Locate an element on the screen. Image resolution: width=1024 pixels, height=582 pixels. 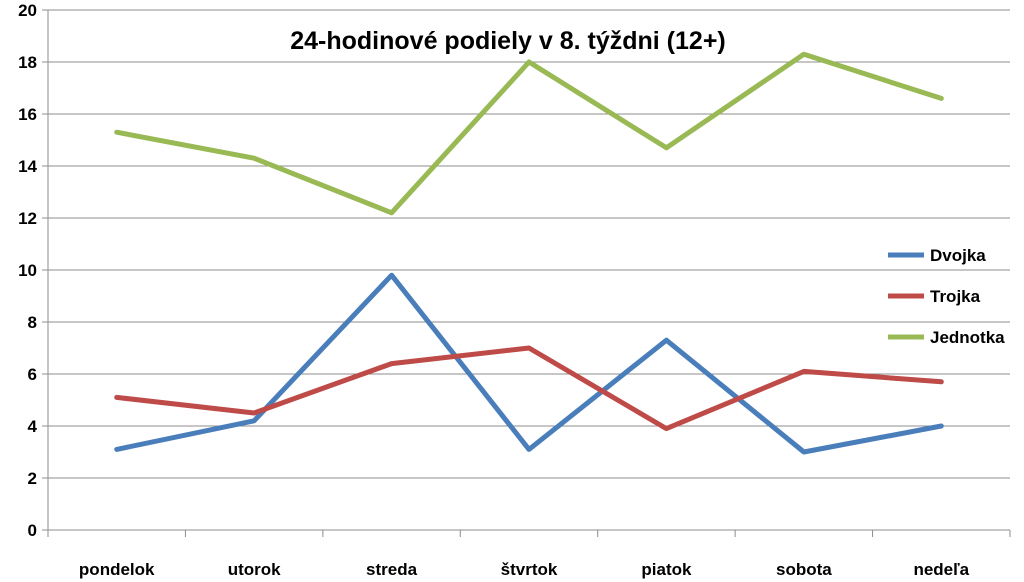
series-line-trojka is located at coordinates (529, 388).